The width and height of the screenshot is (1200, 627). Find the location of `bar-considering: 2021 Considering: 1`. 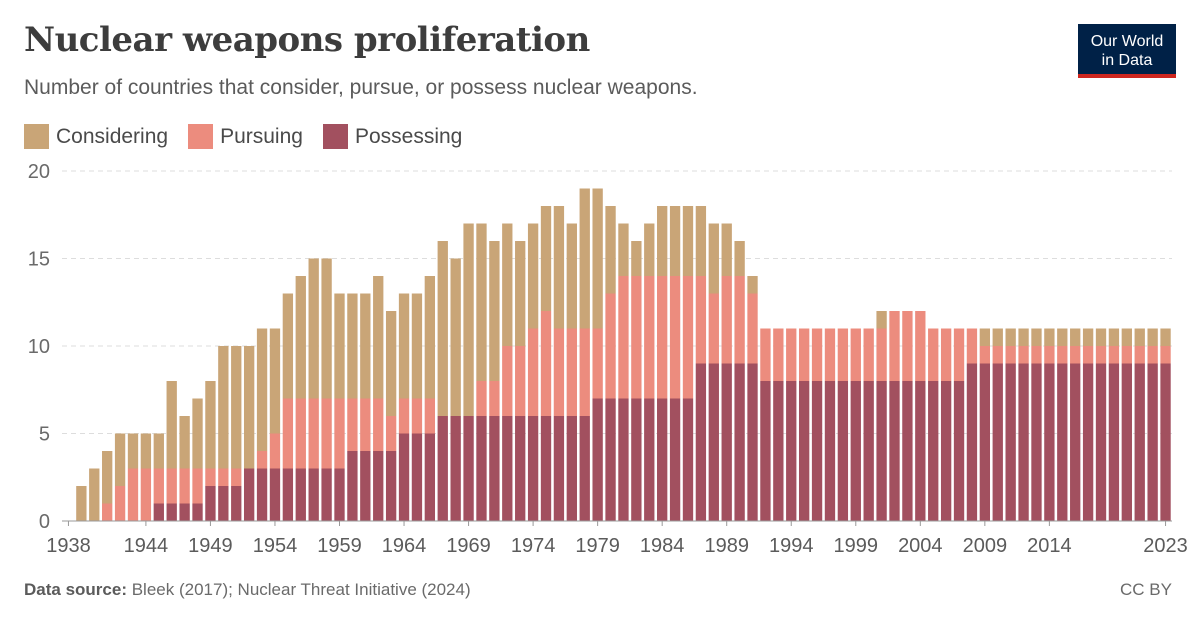

bar-considering: 2021 Considering: 1 is located at coordinates (1139, 337).